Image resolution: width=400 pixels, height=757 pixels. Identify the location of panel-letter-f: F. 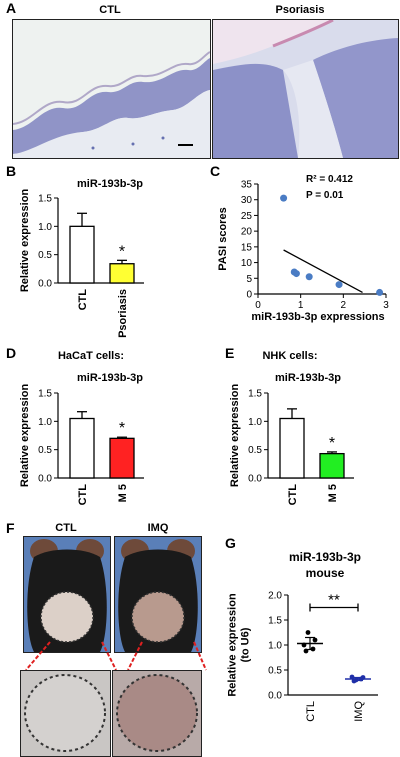
(10, 528).